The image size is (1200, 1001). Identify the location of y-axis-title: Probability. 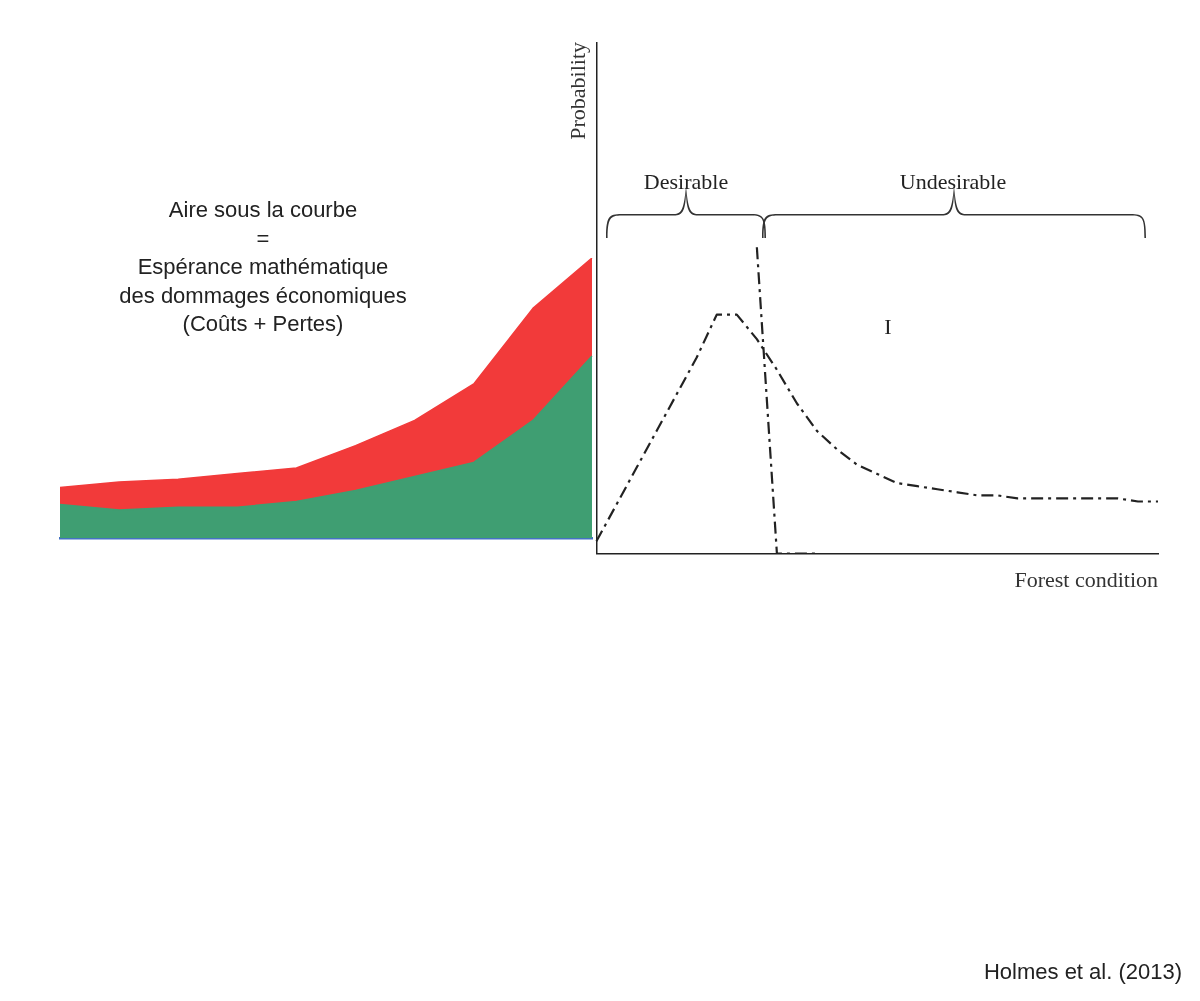
(577, 91).